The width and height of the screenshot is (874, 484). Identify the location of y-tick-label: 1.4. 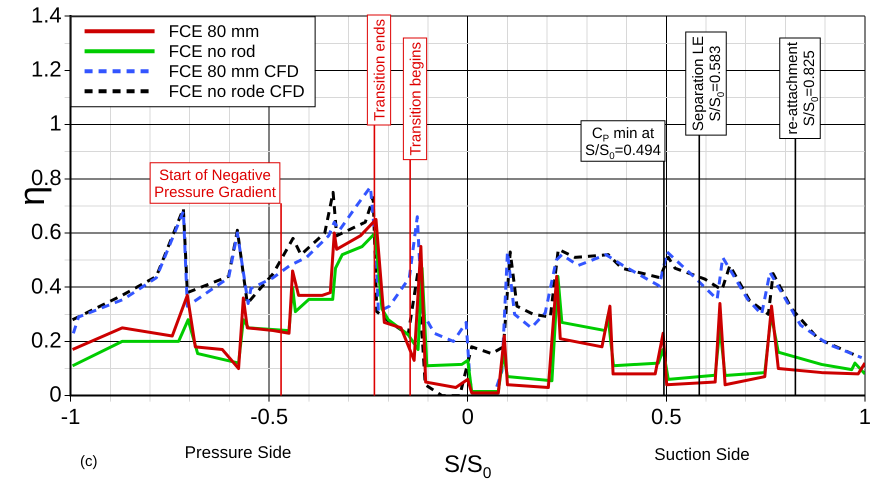
(46, 15).